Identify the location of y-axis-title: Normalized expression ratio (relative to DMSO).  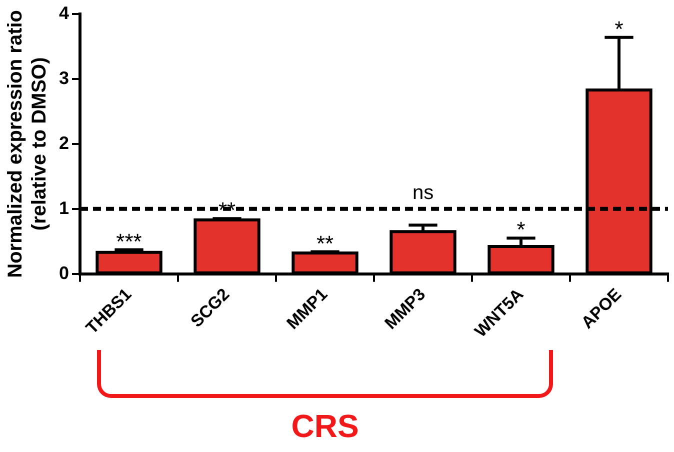
(27, 144).